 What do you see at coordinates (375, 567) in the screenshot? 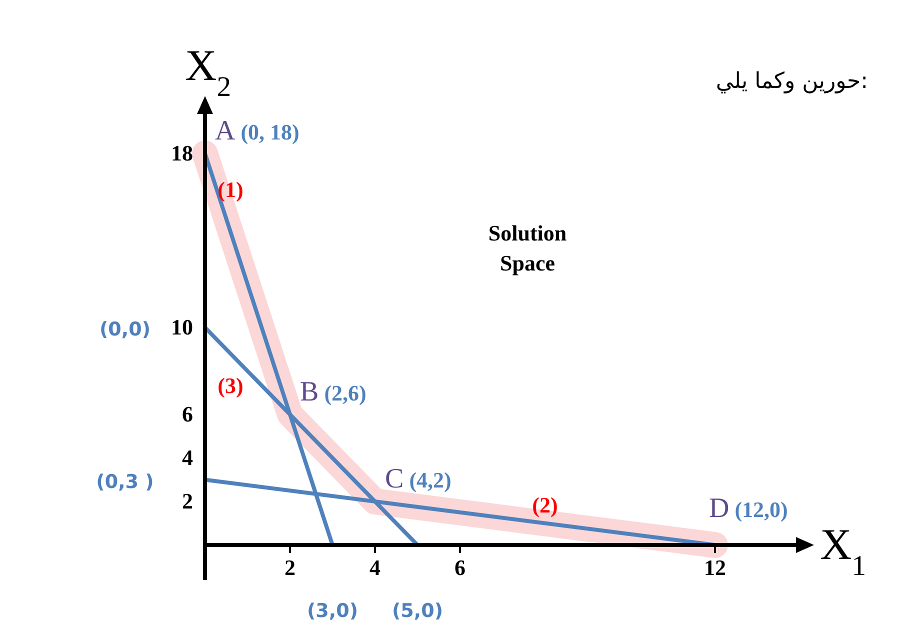
I see `x-tick-label: 4` at bounding box center [375, 567].